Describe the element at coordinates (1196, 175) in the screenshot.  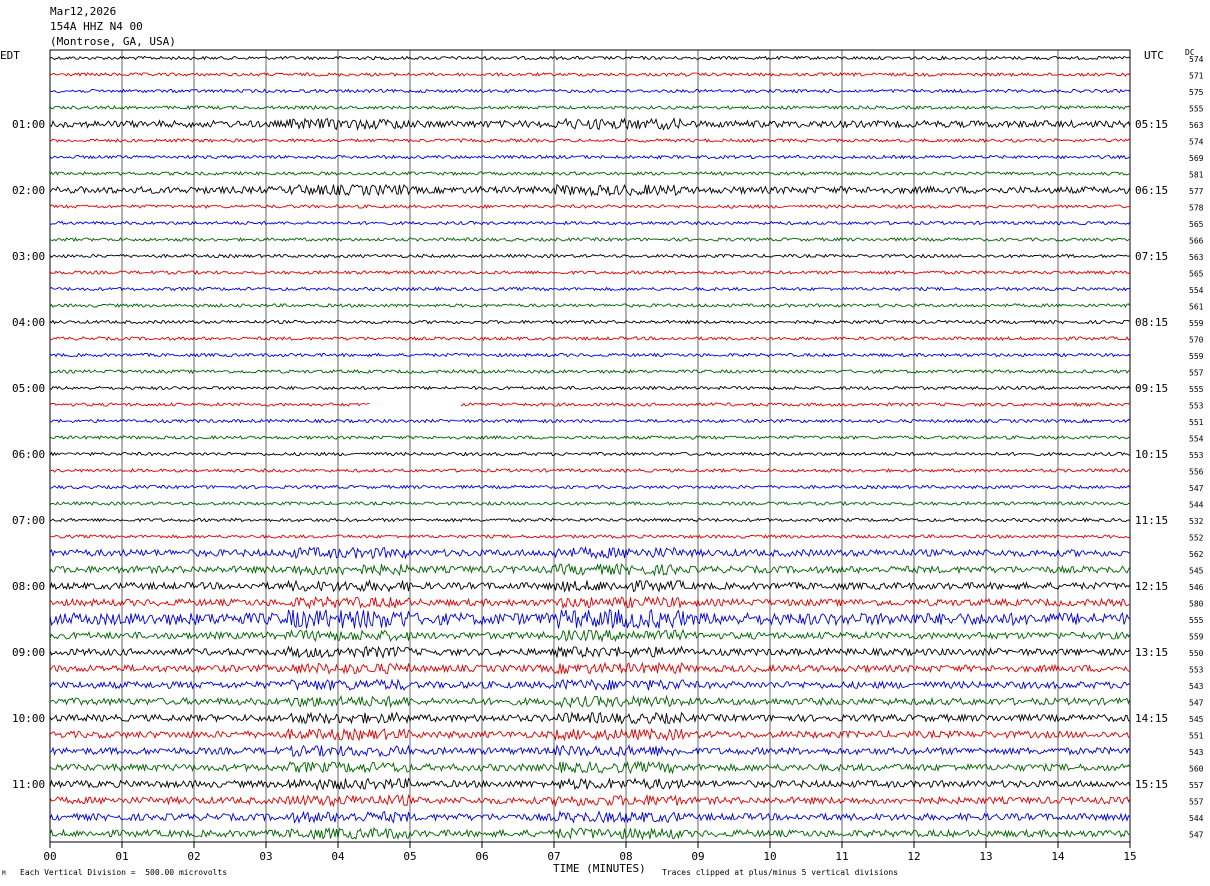
I see `dc-offset-label: 581` at that location.